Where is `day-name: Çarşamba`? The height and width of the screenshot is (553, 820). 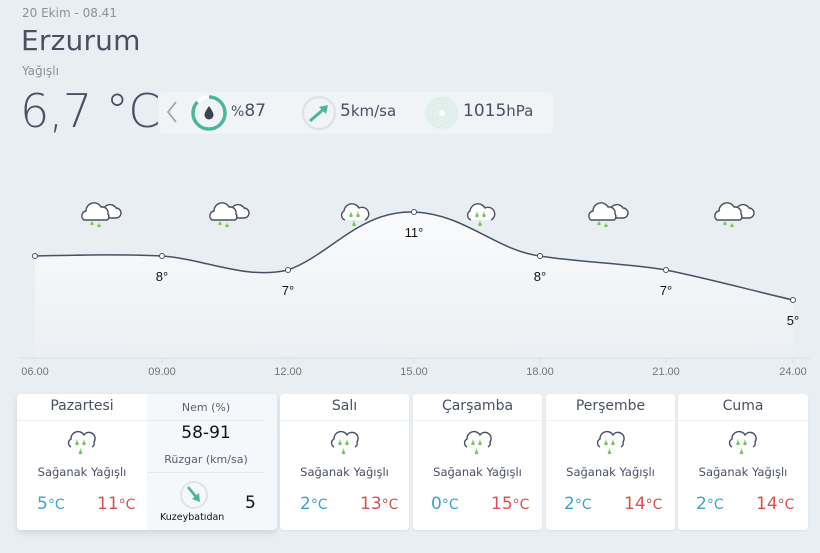
day-name: Çarşamba is located at coordinates (477, 407).